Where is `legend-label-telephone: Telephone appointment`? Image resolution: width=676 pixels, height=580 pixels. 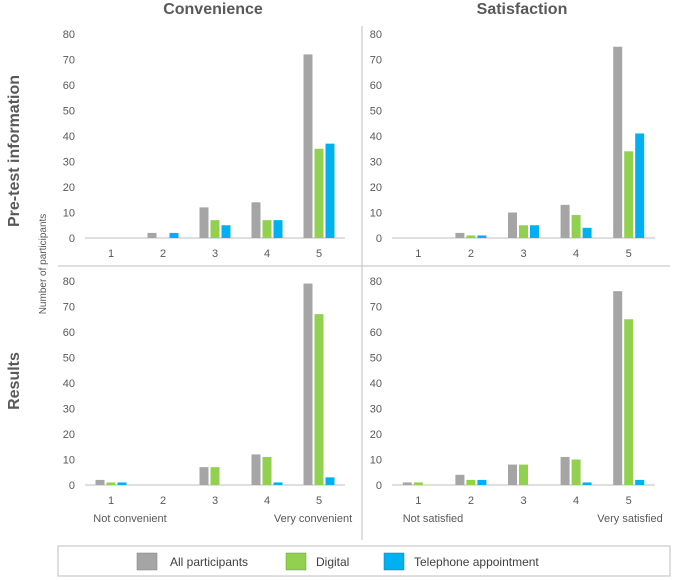 legend-label-telephone: Telephone appointment is located at coordinates (476, 562).